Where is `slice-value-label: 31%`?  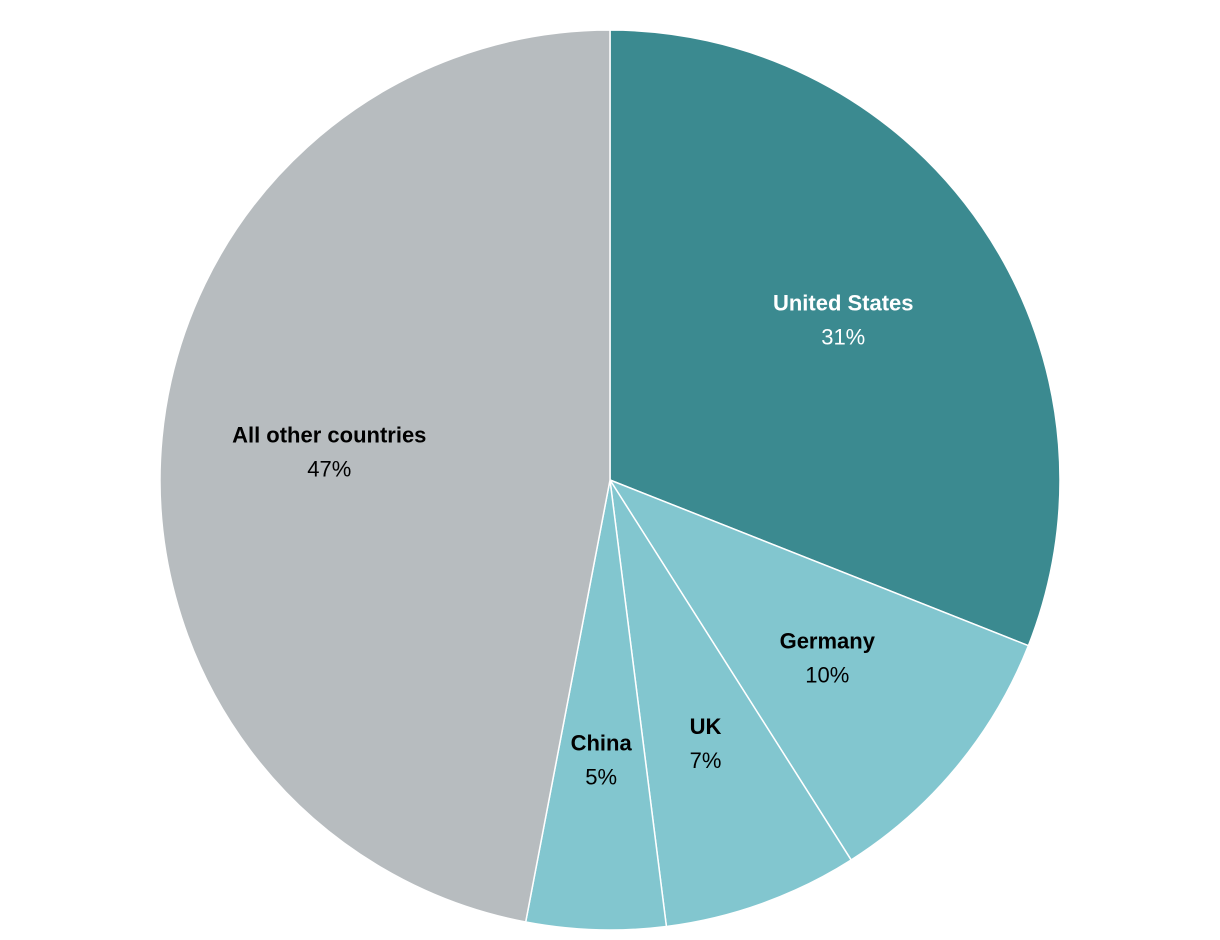 slice-value-label: 31% is located at coordinates (843, 336).